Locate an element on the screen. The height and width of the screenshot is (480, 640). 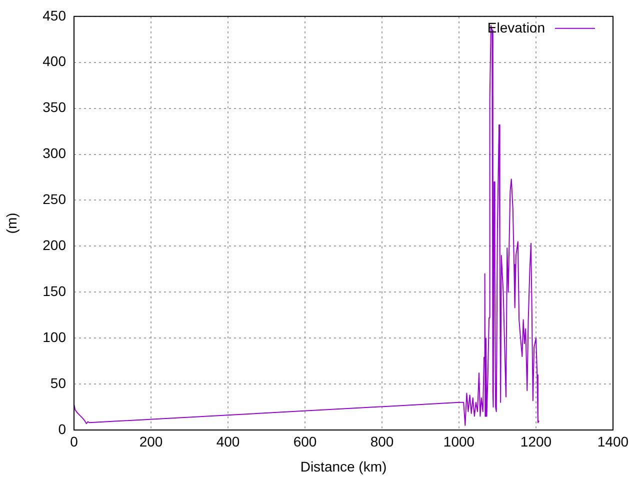
x-tick-label: 800 is located at coordinates (382, 441).